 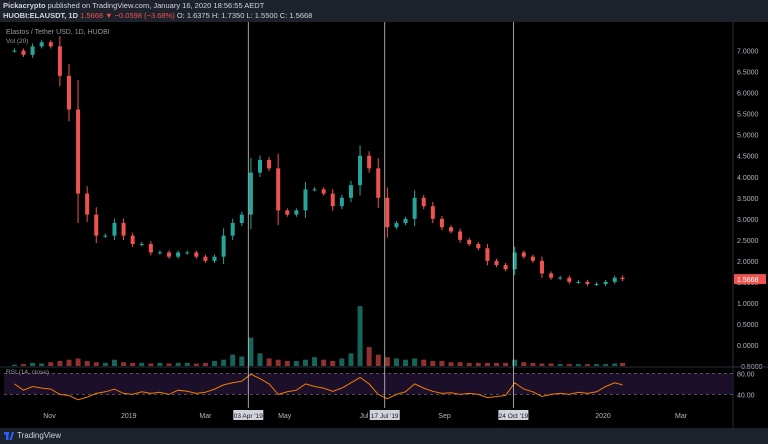 What do you see at coordinates (748, 346) in the screenshot?
I see `y-tick-label: 0.0000` at bounding box center [748, 346].